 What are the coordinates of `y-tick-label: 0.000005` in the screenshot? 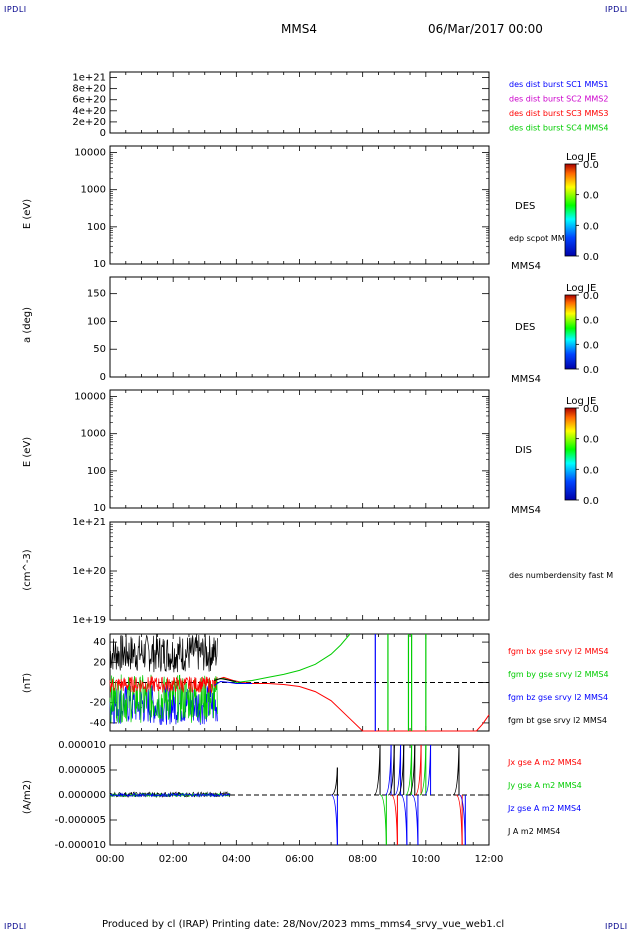 It's located at (82, 770).